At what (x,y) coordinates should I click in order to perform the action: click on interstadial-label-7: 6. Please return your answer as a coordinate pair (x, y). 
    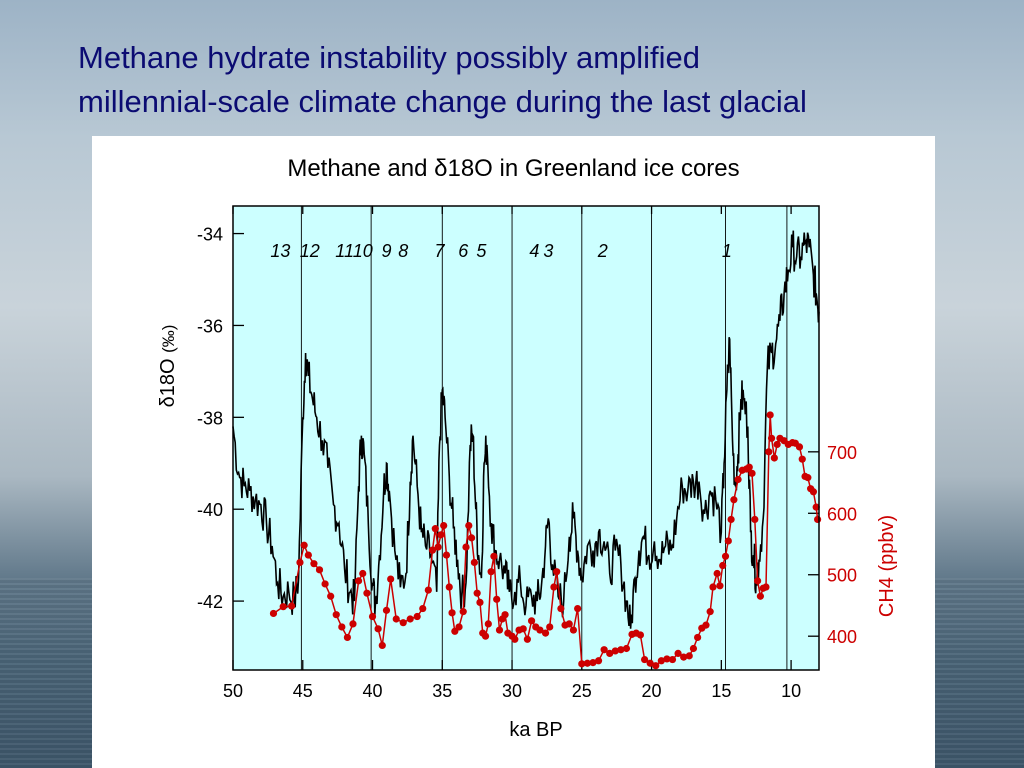
    Looking at the image, I should click on (463, 251).